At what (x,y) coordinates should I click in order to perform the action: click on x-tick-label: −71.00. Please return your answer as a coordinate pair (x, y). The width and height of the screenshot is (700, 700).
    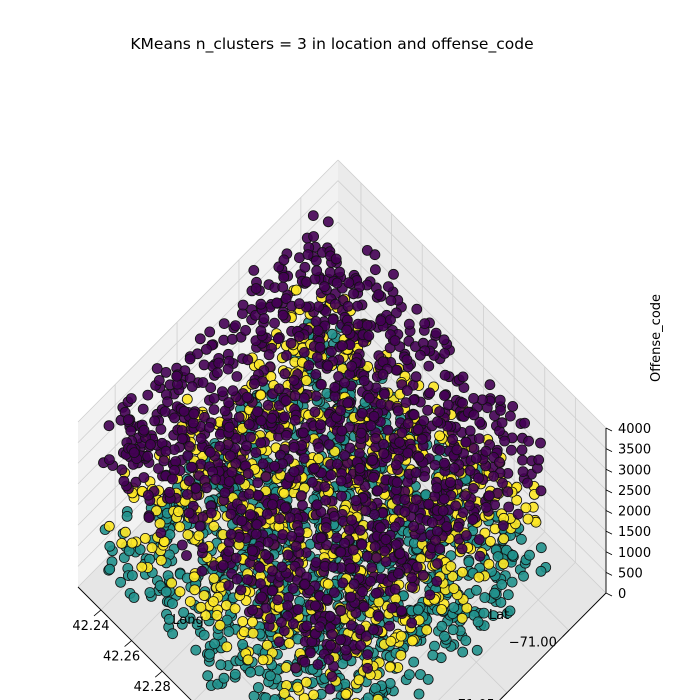
    Looking at the image, I should click on (533, 642).